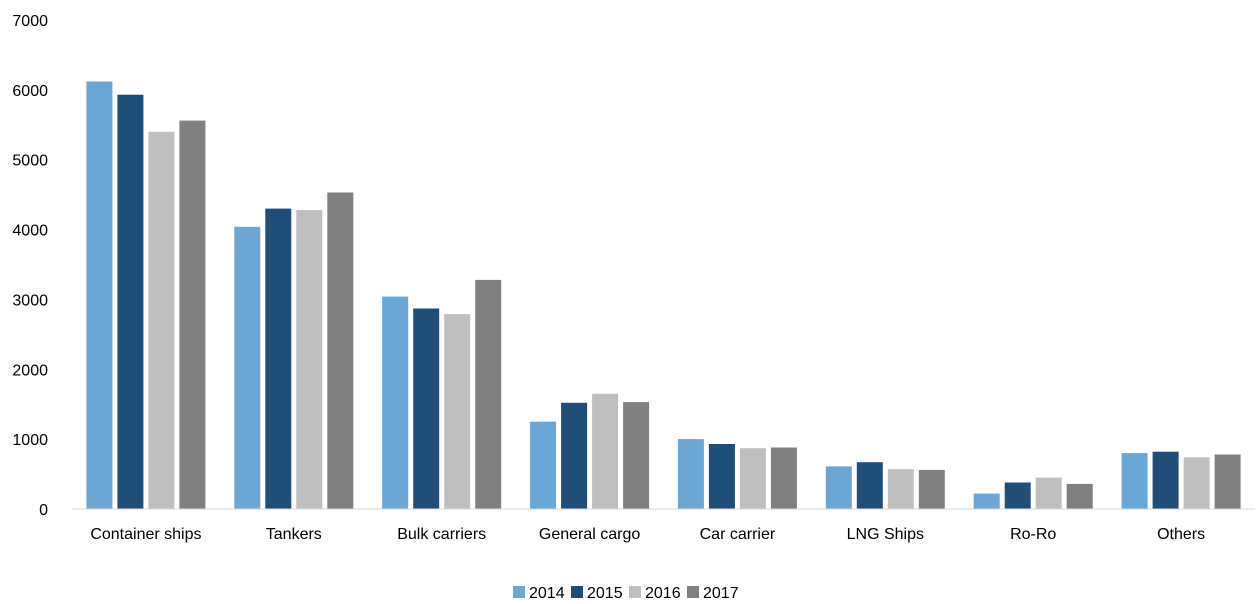 The image size is (1258, 604). Describe the element at coordinates (161, 320) in the screenshot. I see `bar-2016-container-ships` at that location.